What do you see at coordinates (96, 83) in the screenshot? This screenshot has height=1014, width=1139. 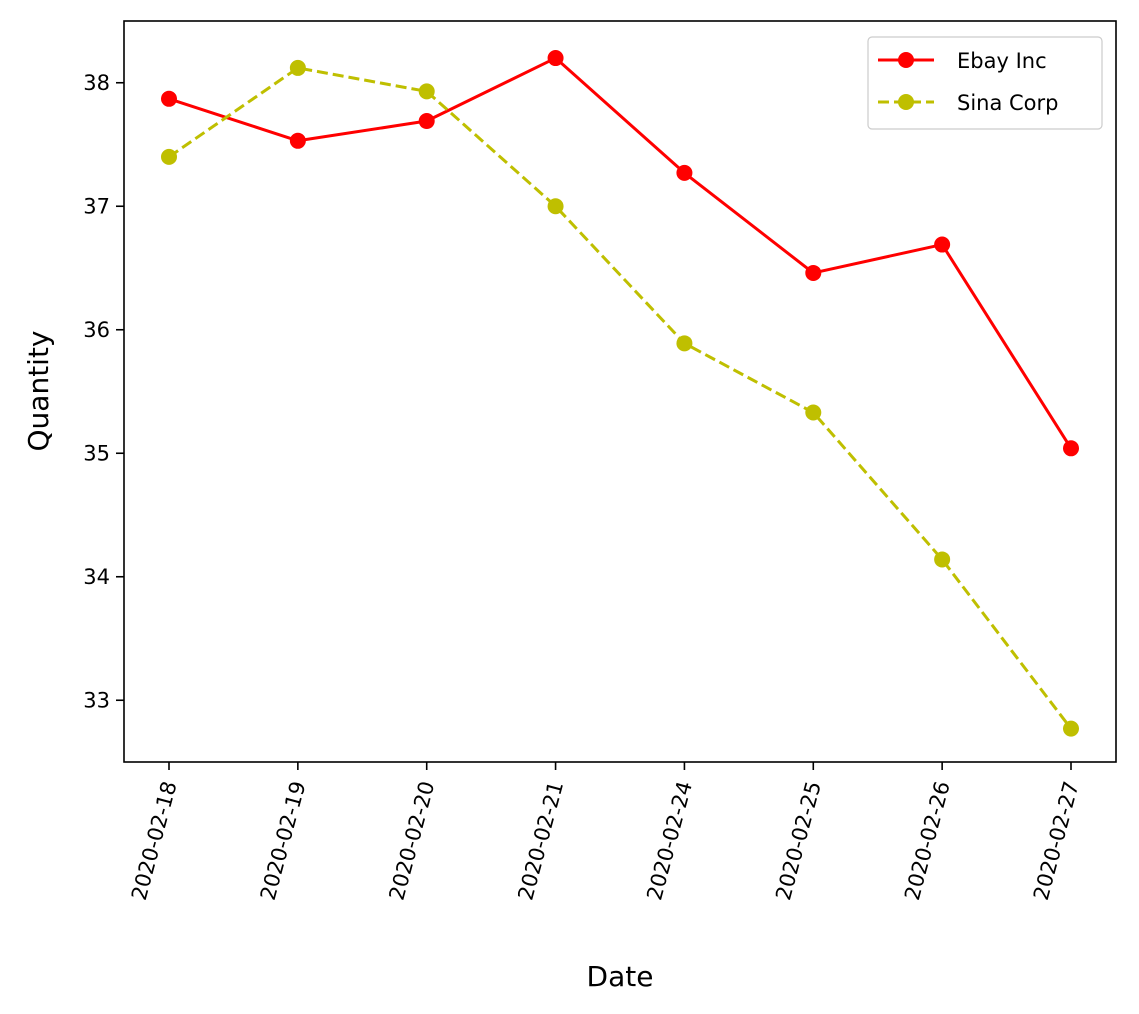 I see `y-tick-label: 38` at bounding box center [96, 83].